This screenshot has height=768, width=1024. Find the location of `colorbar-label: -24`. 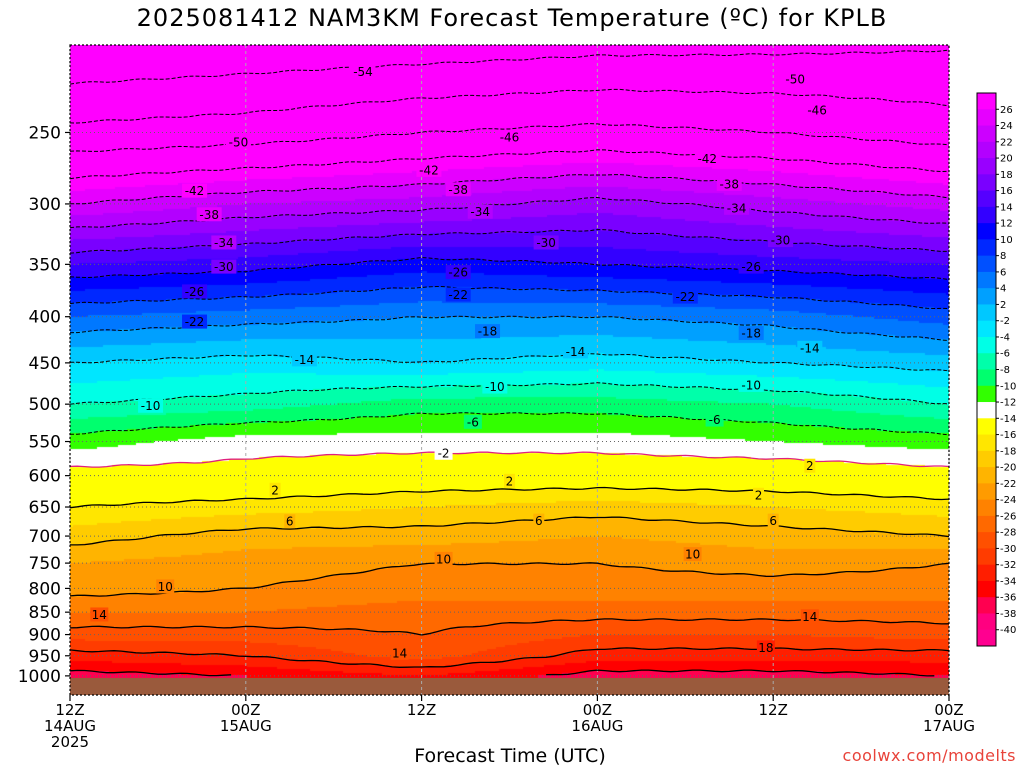

colorbar-label: -24 is located at coordinates (1008, 500).